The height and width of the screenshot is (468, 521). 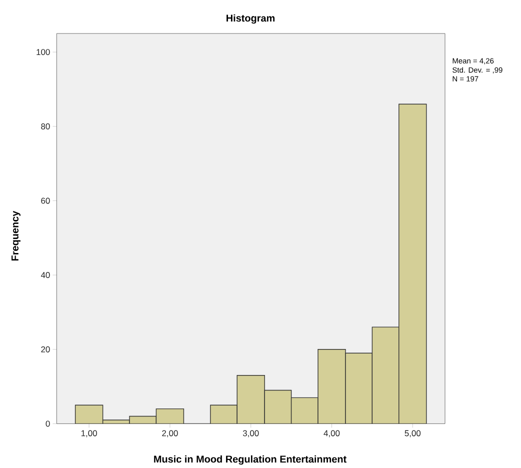 I want to click on y-tick-label: 100, so click(x=43, y=52).